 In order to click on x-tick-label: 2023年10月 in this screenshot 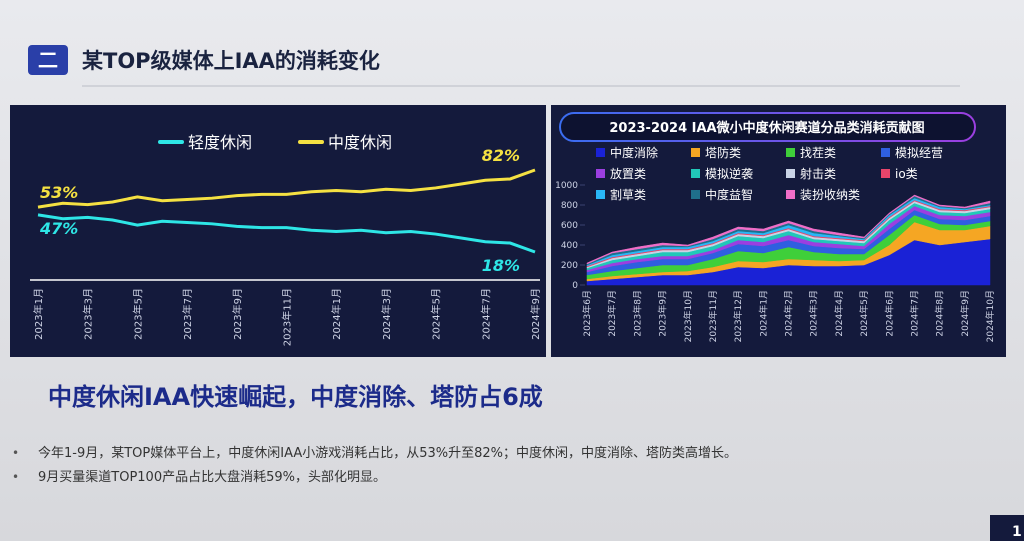, I will do `click(688, 316)`.